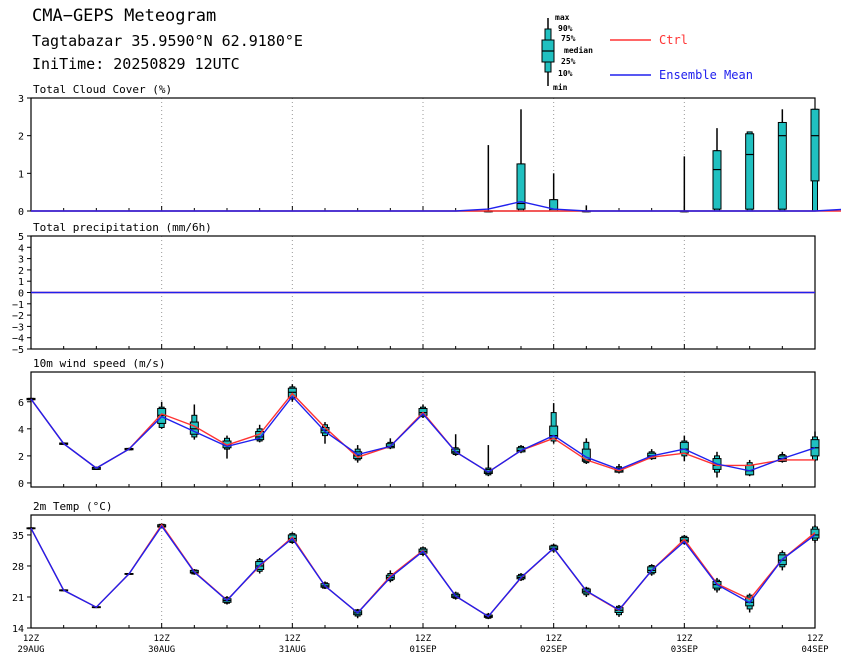 This screenshot has width=841, height=664. What do you see at coordinates (167, 41) in the screenshot?
I see `location-label: Tagtabazar 35.9590°N 62.9180°E` at bounding box center [167, 41].